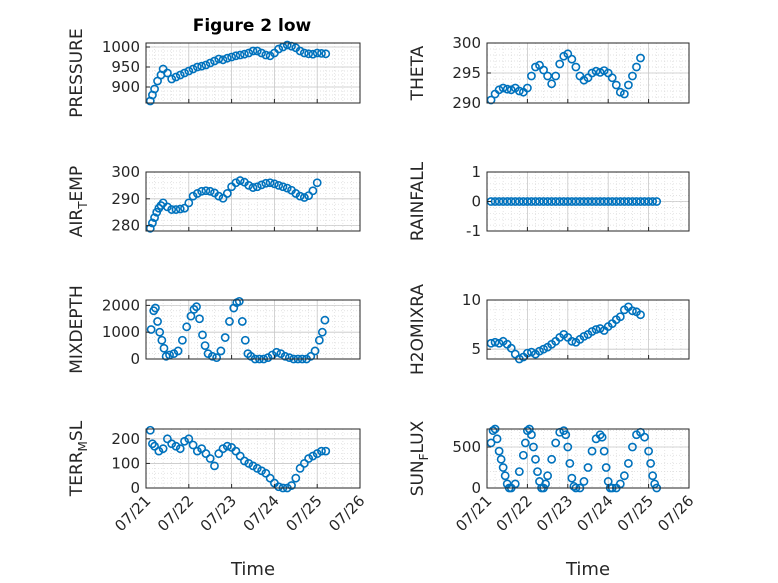 This screenshot has width=778, height=583. Describe the element at coordinates (125, 87) in the screenshot. I see `y-tick-label: 900` at that location.